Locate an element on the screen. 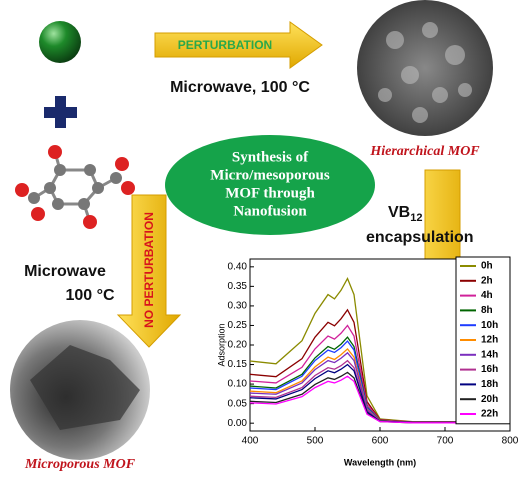 The height and width of the screenshot is (479, 520). arrow-label: NO PERTURBATION is located at coordinates (149, 270).